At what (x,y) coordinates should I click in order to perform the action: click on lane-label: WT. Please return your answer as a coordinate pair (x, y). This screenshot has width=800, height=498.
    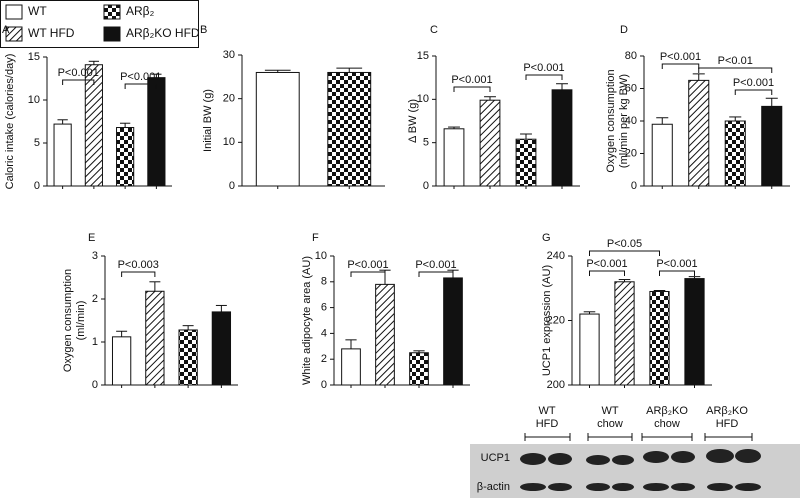
    Looking at the image, I should click on (546, 411).